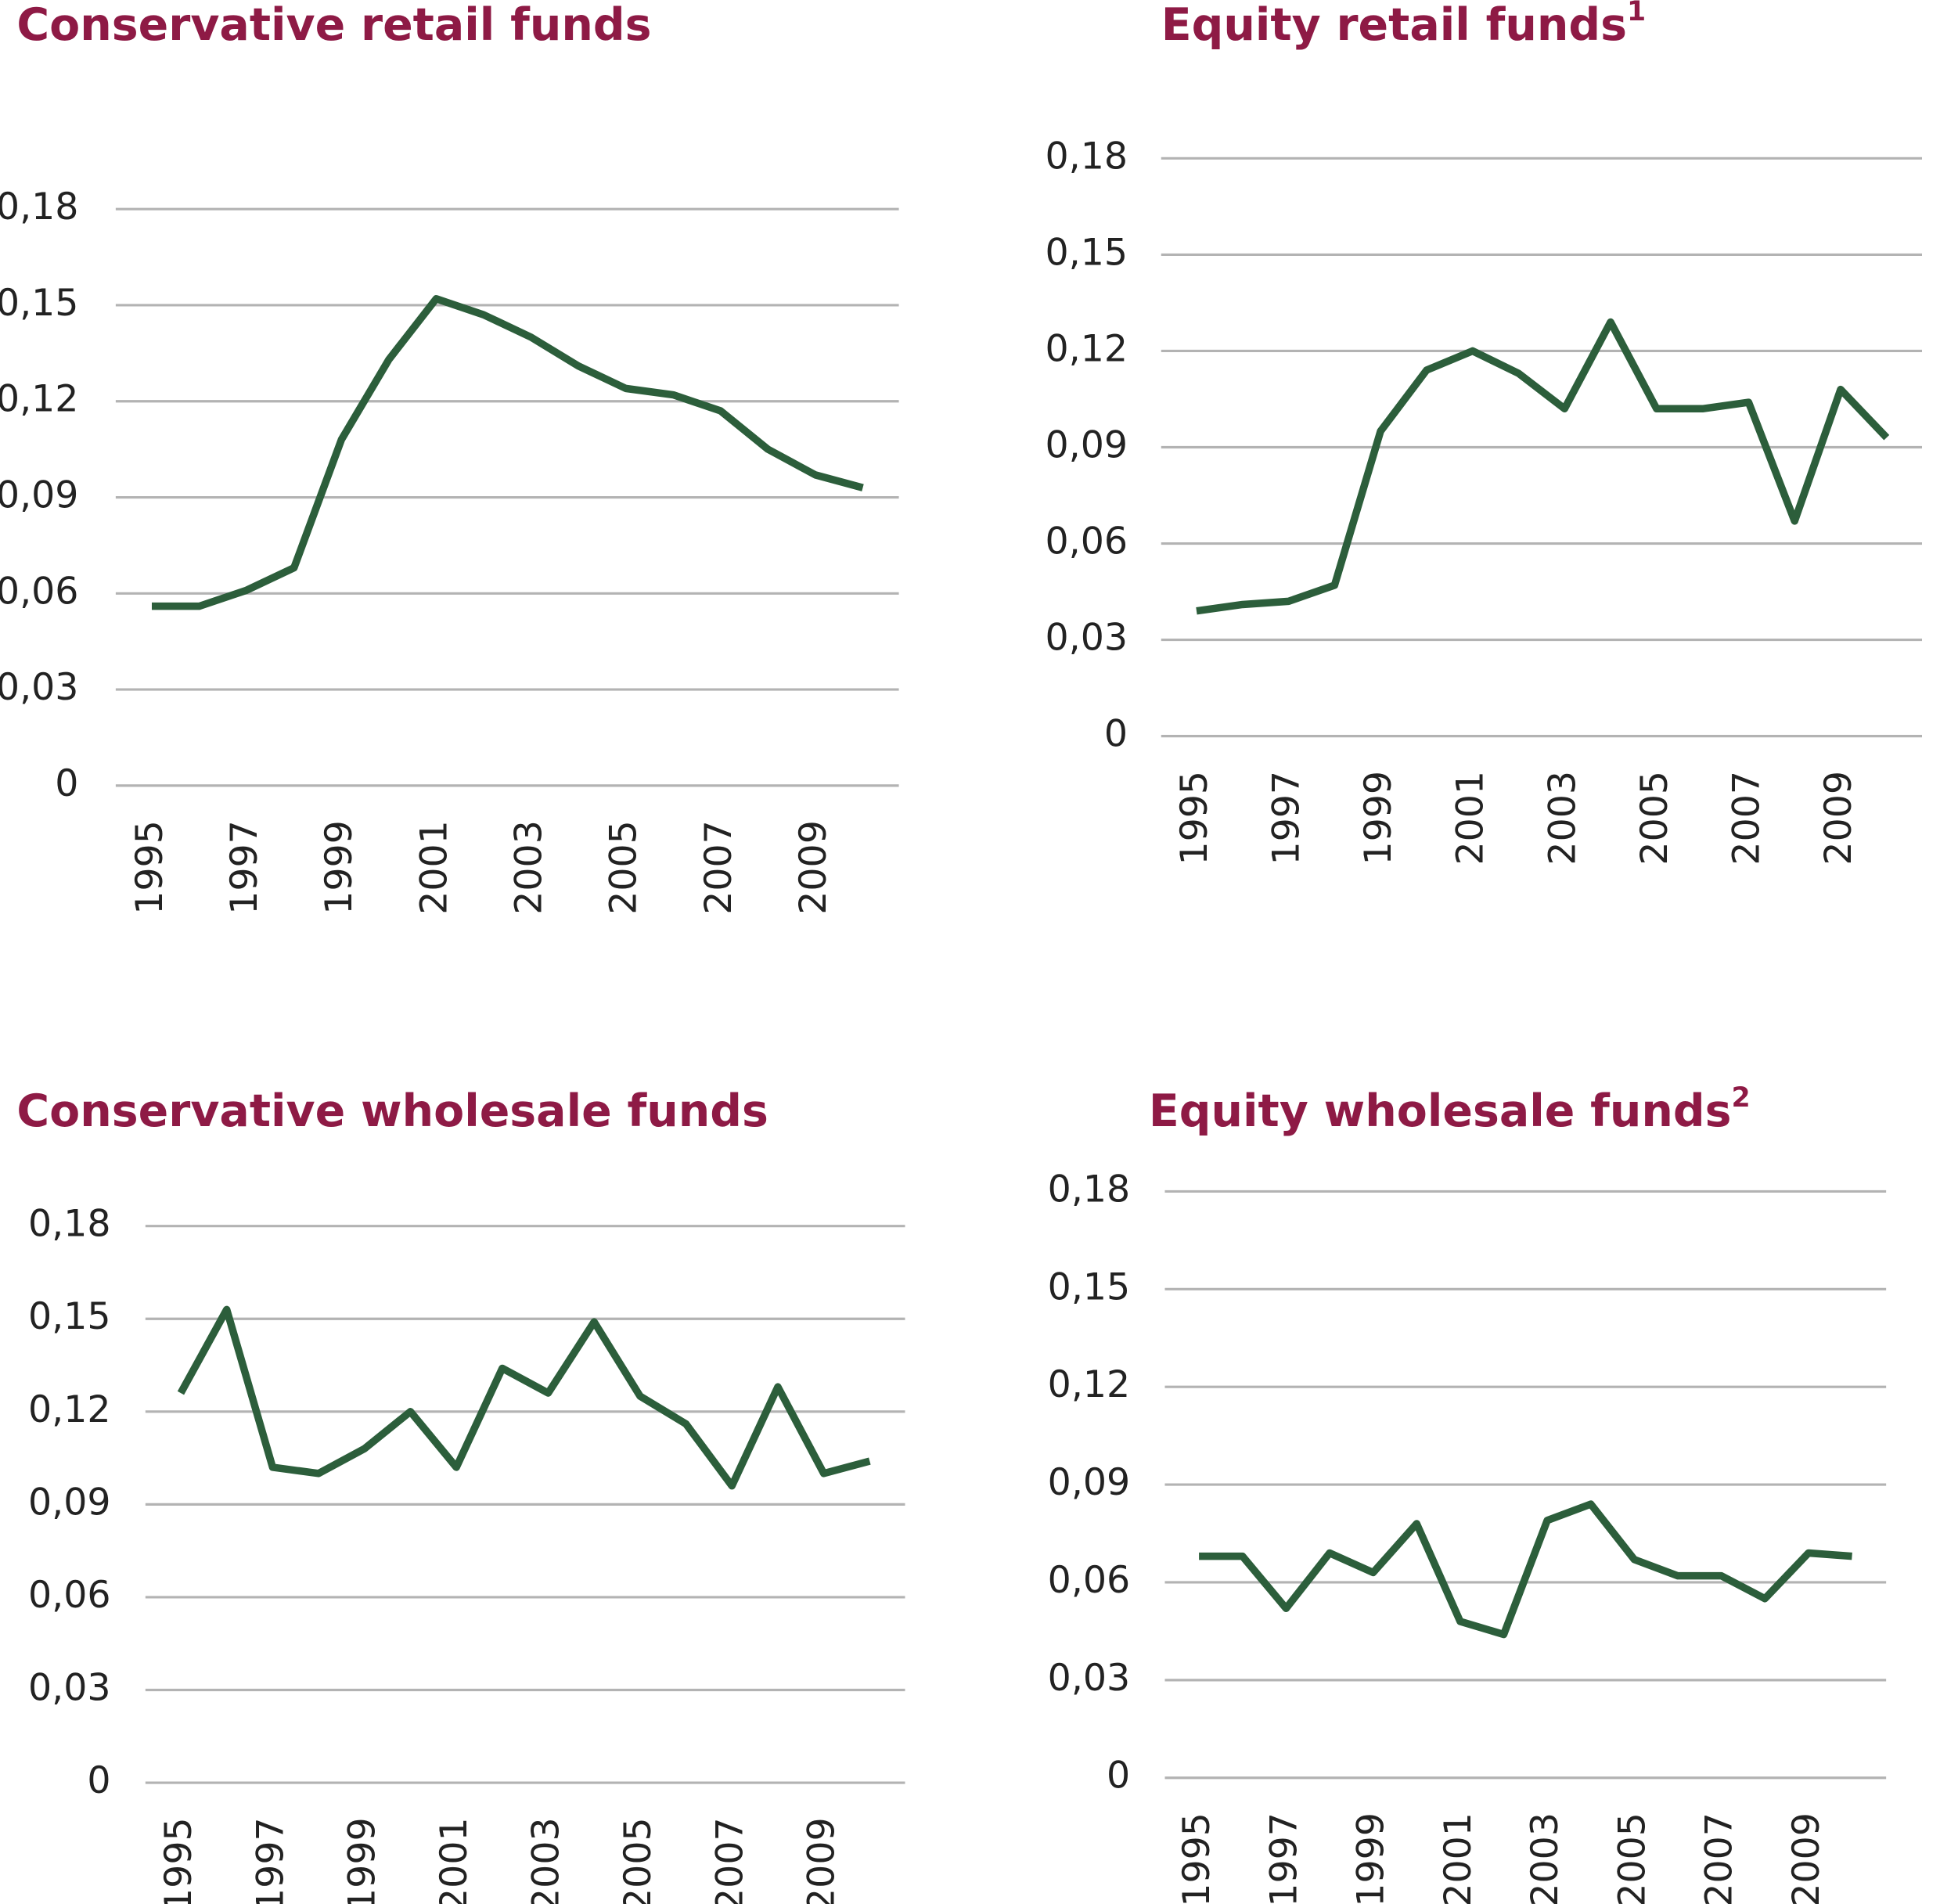 The width and height of the screenshot is (1940, 1904). I want to click on title-text: Conservative retail funds, so click(333, 25).